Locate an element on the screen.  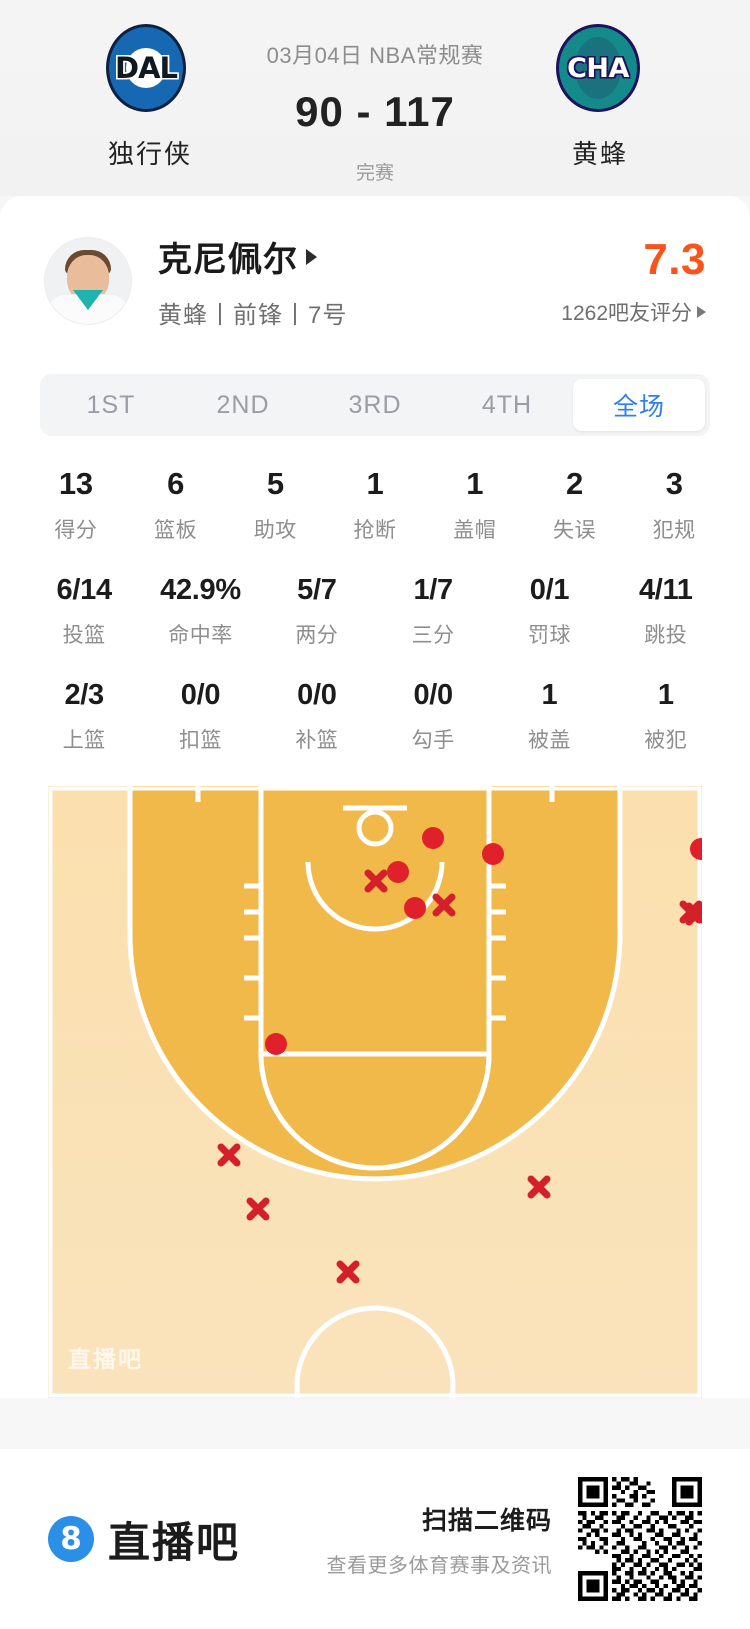
match-center-block: 03月04日 NBA常规赛 90 - 117 完赛 is located at coordinates (375, 104).